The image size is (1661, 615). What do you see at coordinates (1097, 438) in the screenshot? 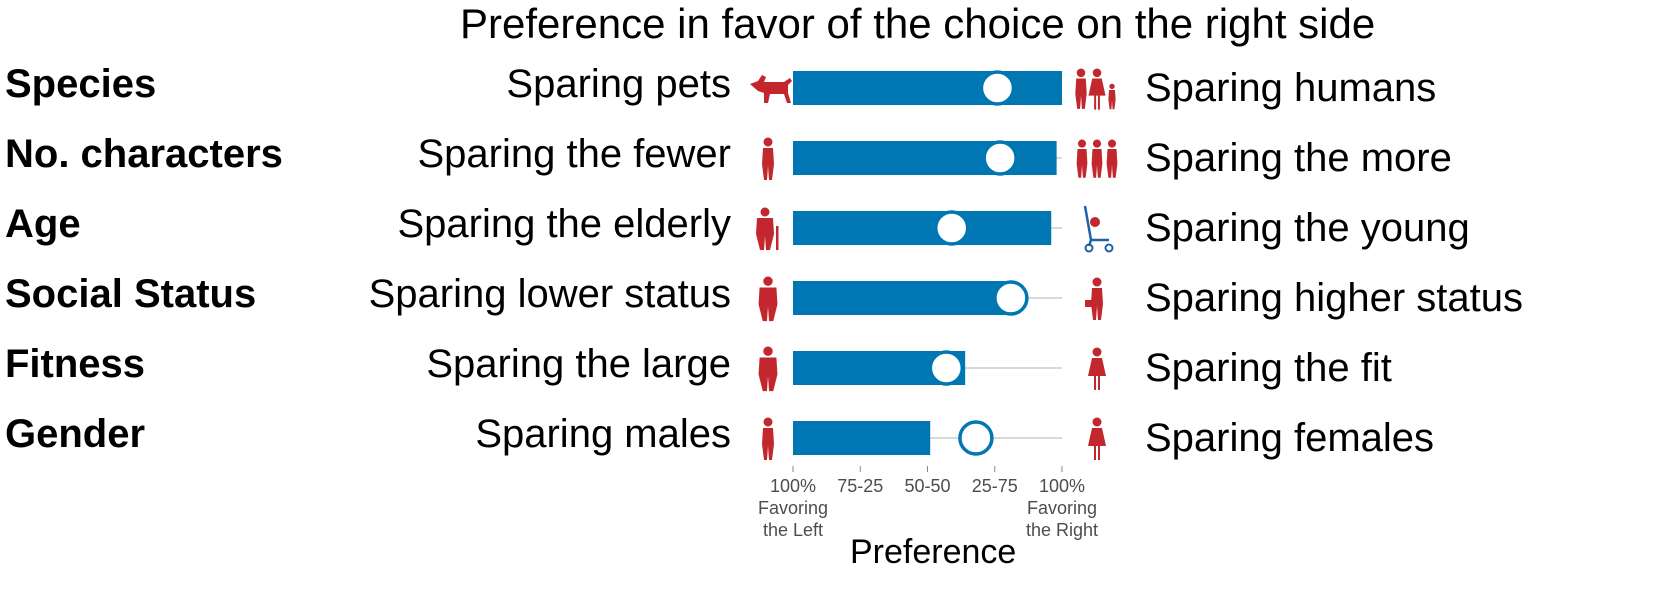
I see `woman-icon` at bounding box center [1097, 438].